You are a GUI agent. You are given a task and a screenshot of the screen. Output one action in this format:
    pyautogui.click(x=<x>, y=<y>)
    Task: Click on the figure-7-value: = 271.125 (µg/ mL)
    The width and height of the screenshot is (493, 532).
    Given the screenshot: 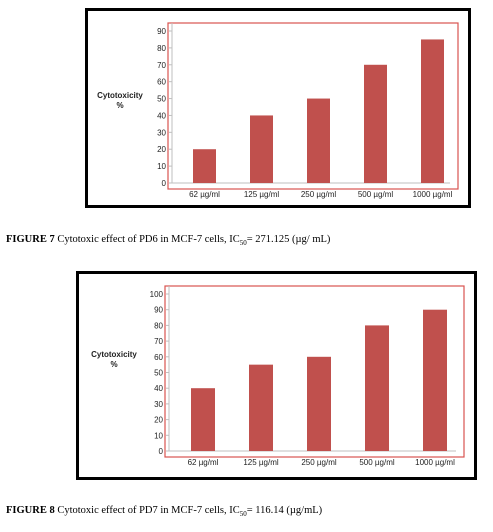 What is the action you would take?
    pyautogui.click(x=288, y=239)
    